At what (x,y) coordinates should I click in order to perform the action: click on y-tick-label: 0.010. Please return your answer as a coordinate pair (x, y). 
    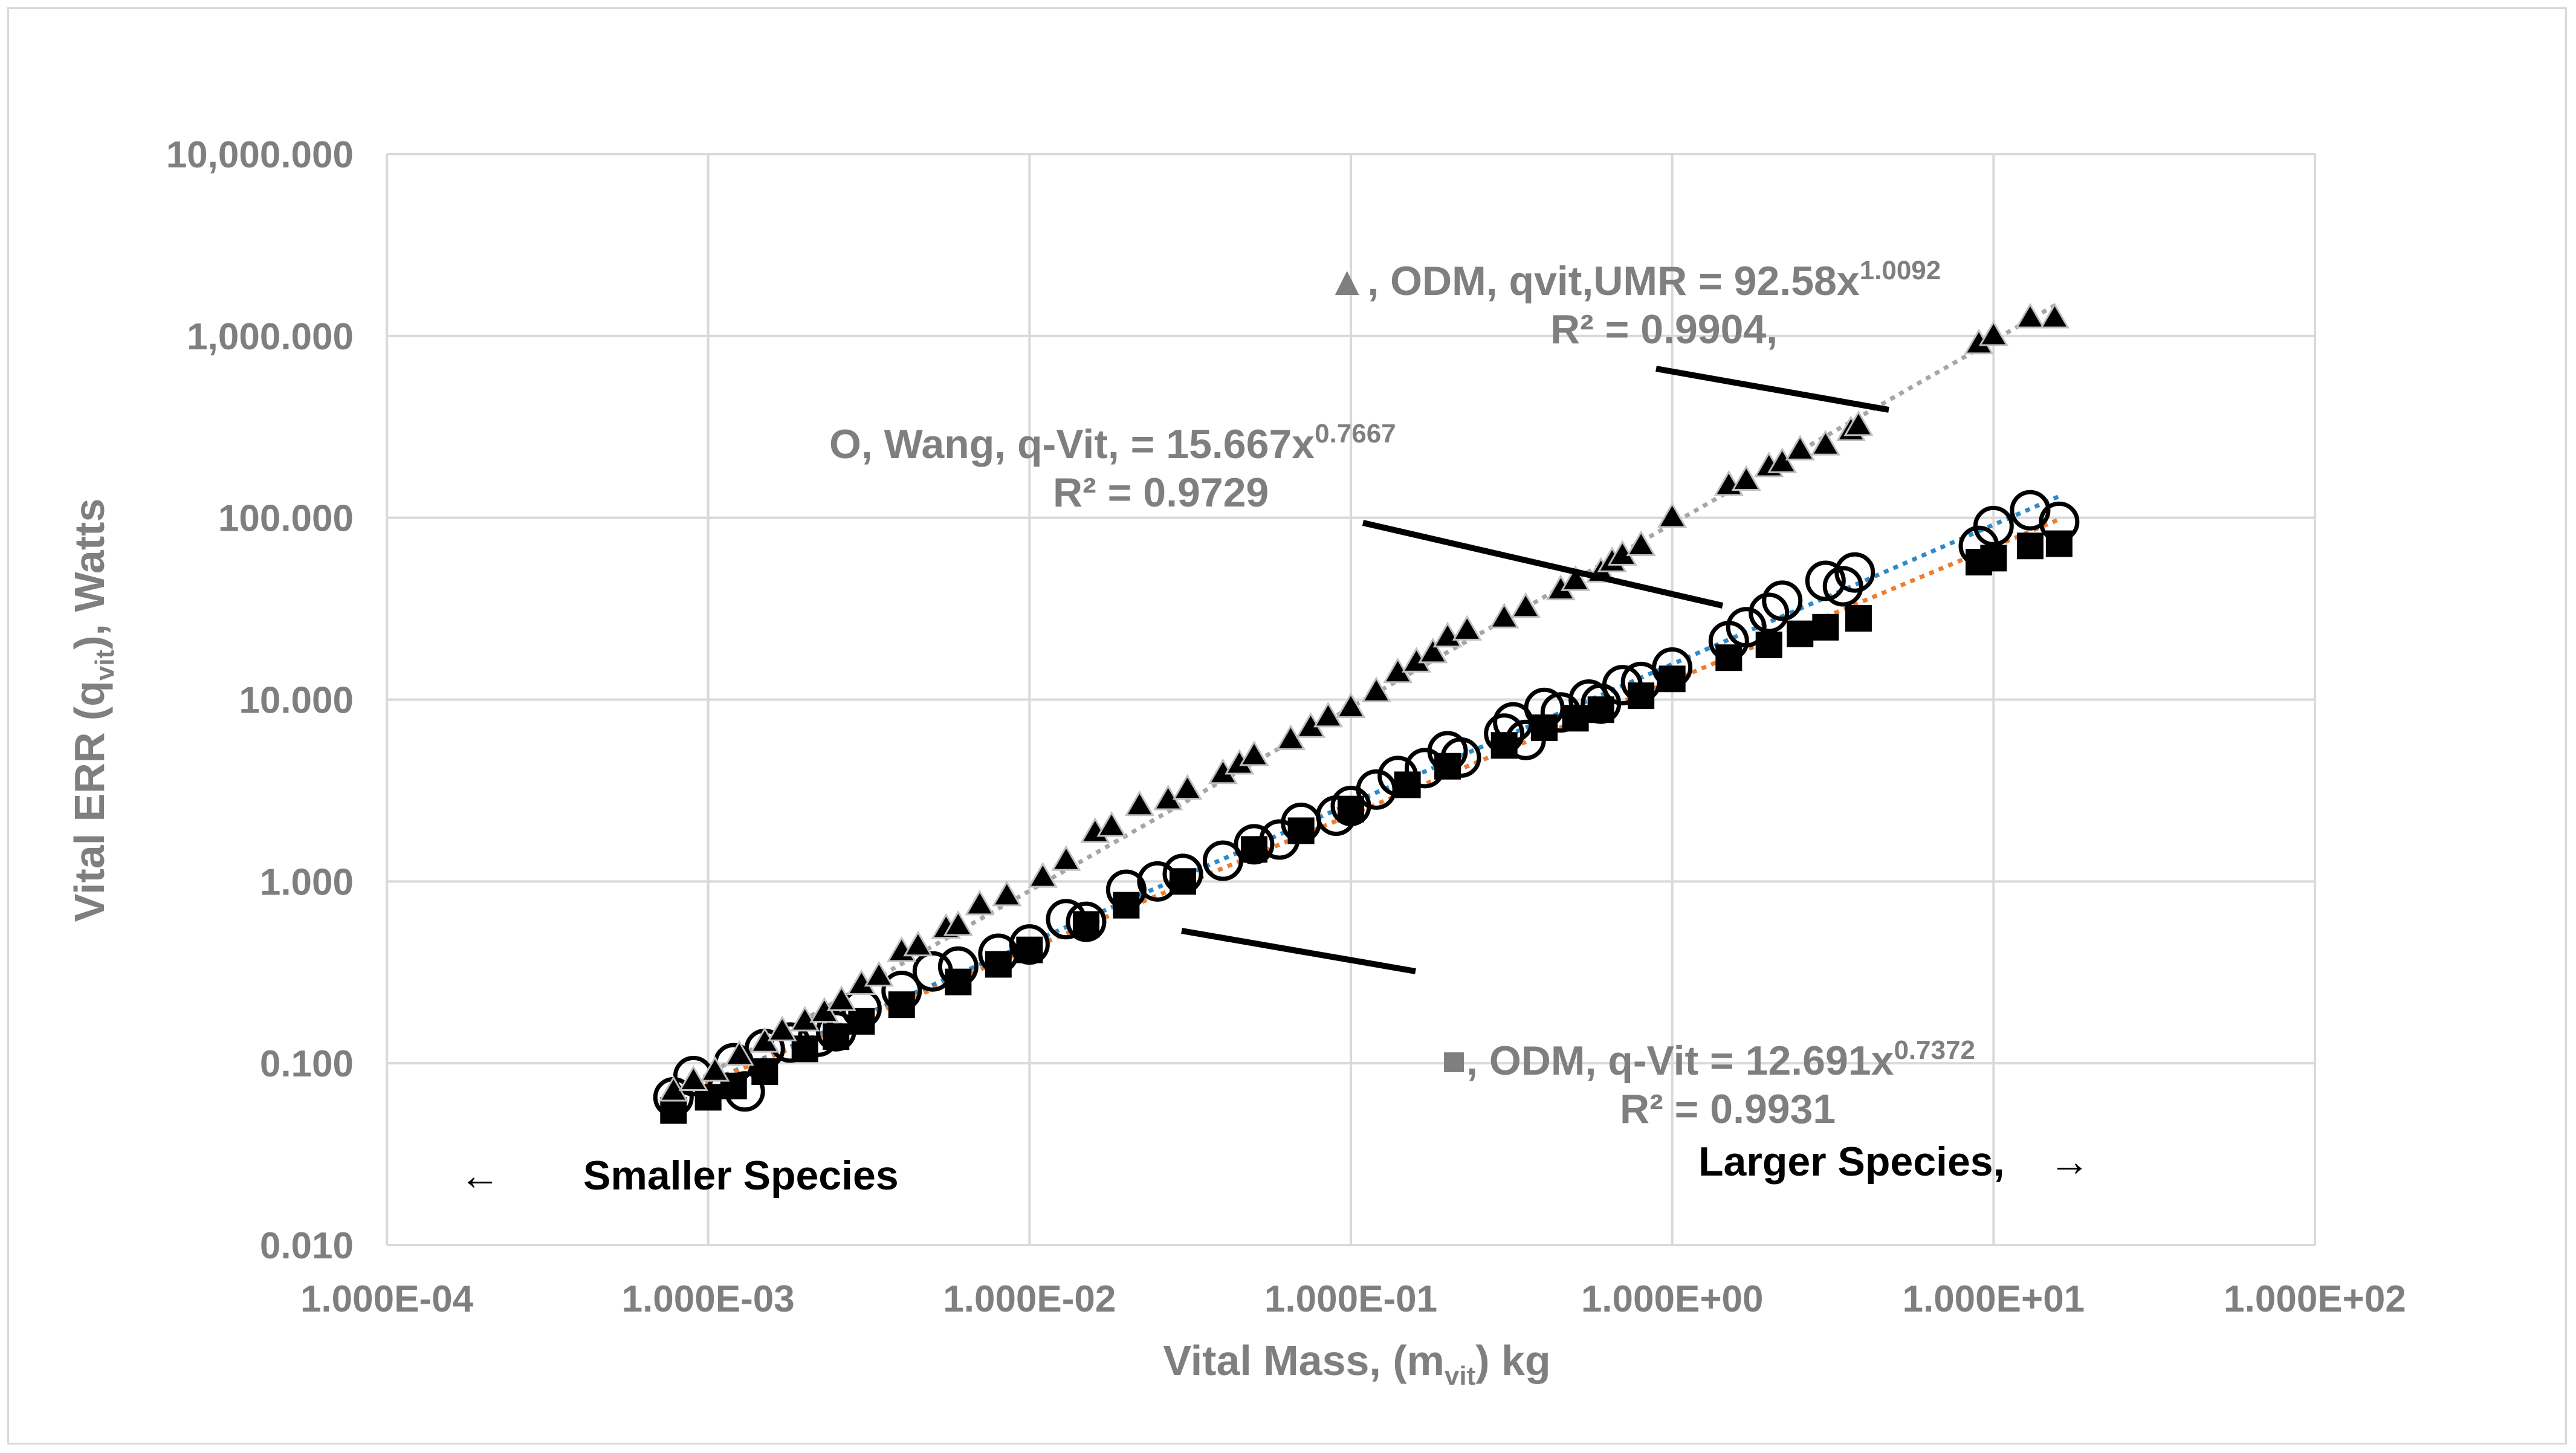
    Looking at the image, I should click on (307, 1246).